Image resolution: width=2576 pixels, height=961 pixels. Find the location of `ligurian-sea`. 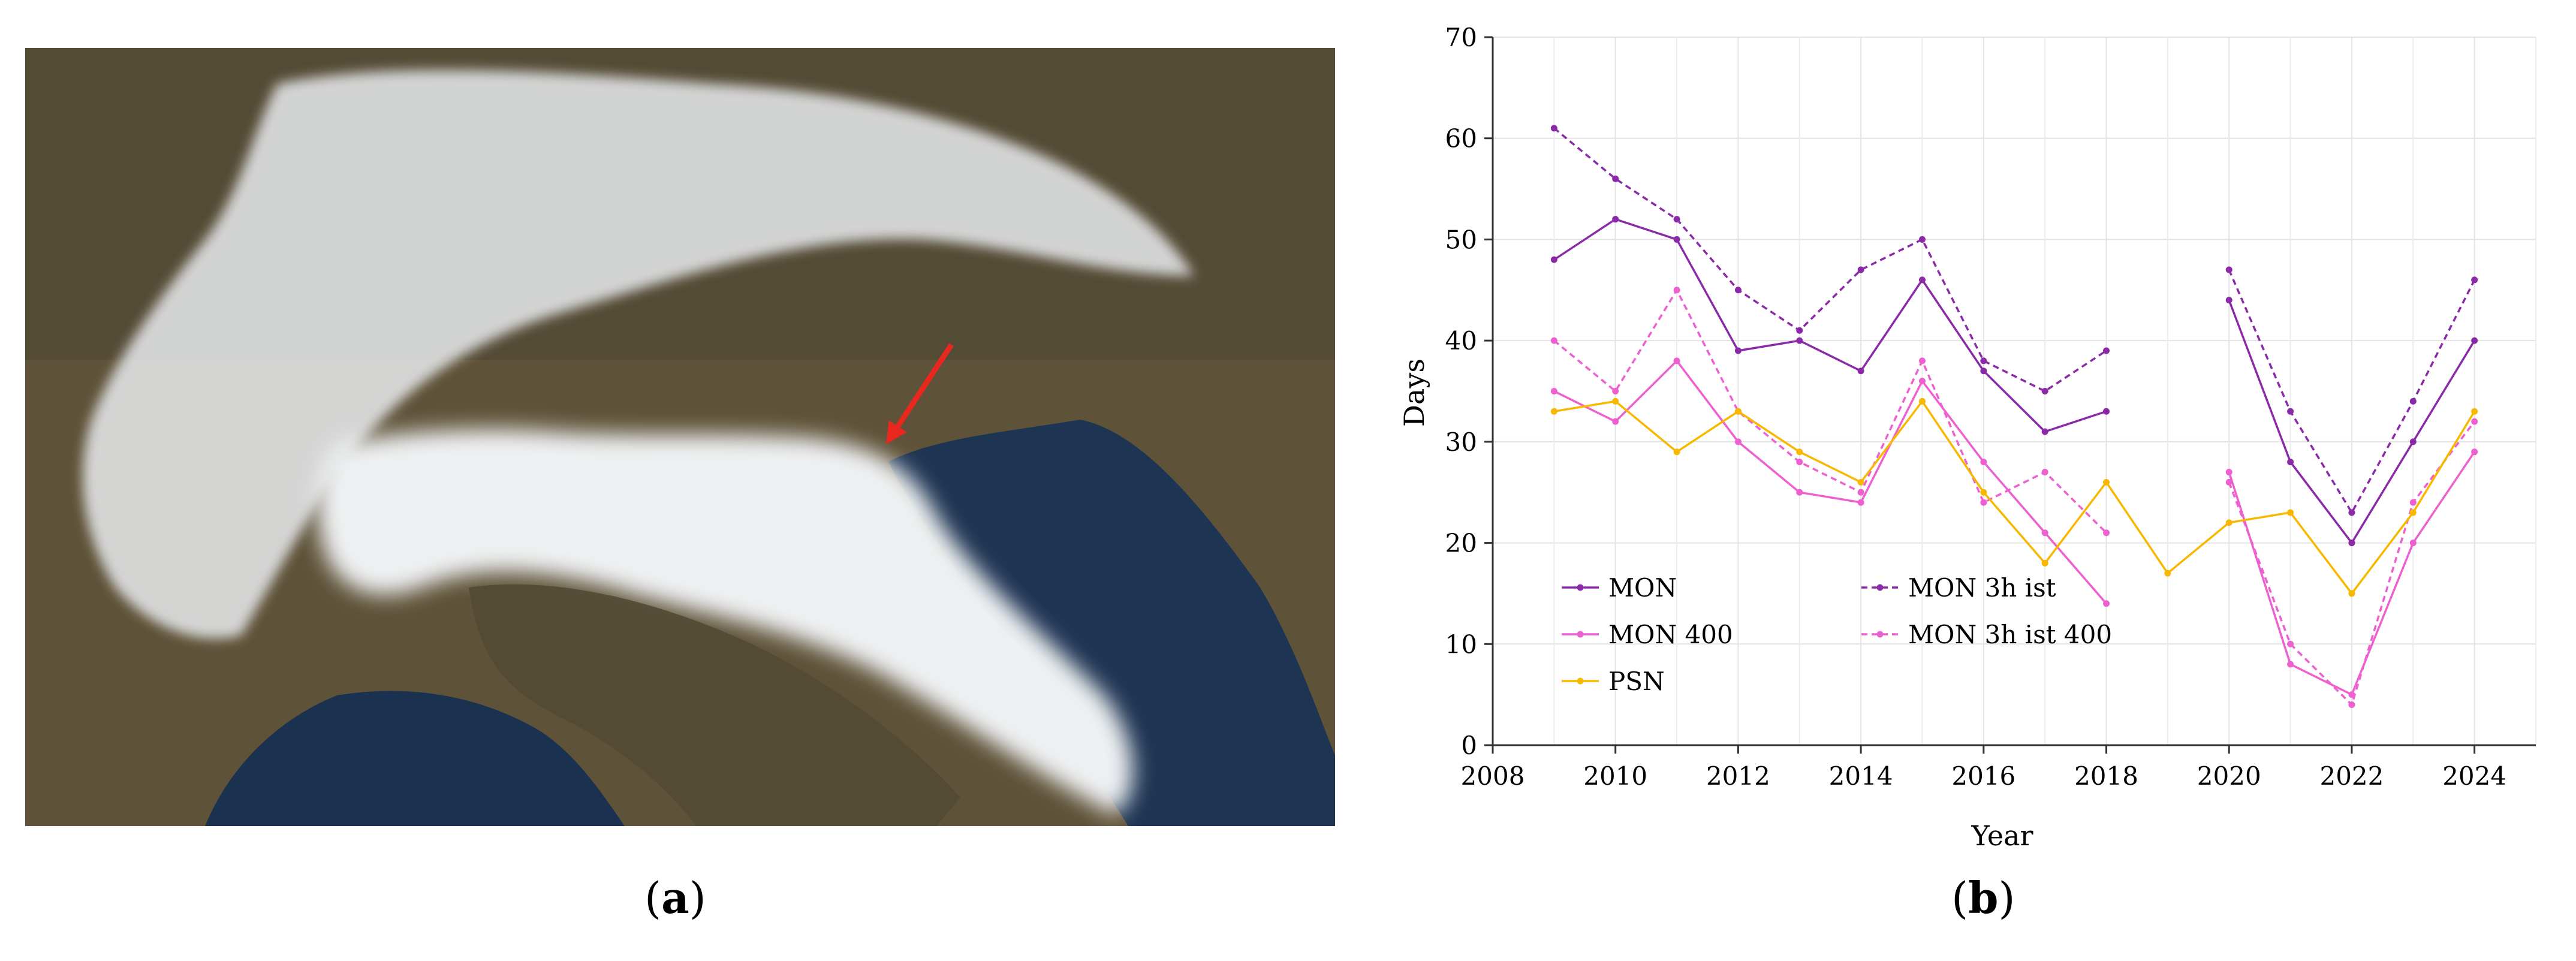

ligurian-sea is located at coordinates (415, 758).